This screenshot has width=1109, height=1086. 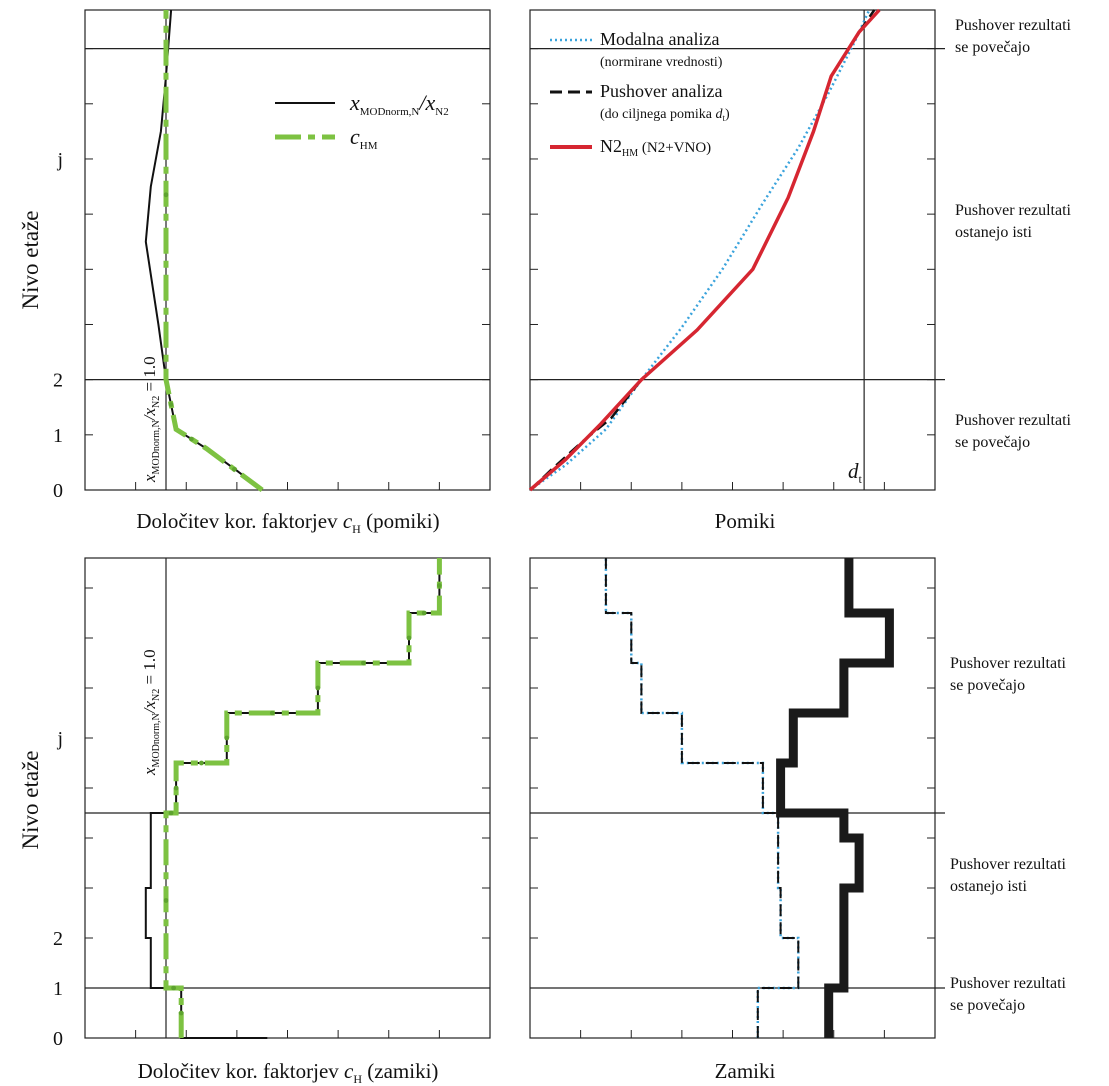 What do you see at coordinates (399, 104) in the screenshot?
I see `legend-label-ratio: xMODnorm,N/xN2` at bounding box center [399, 104].